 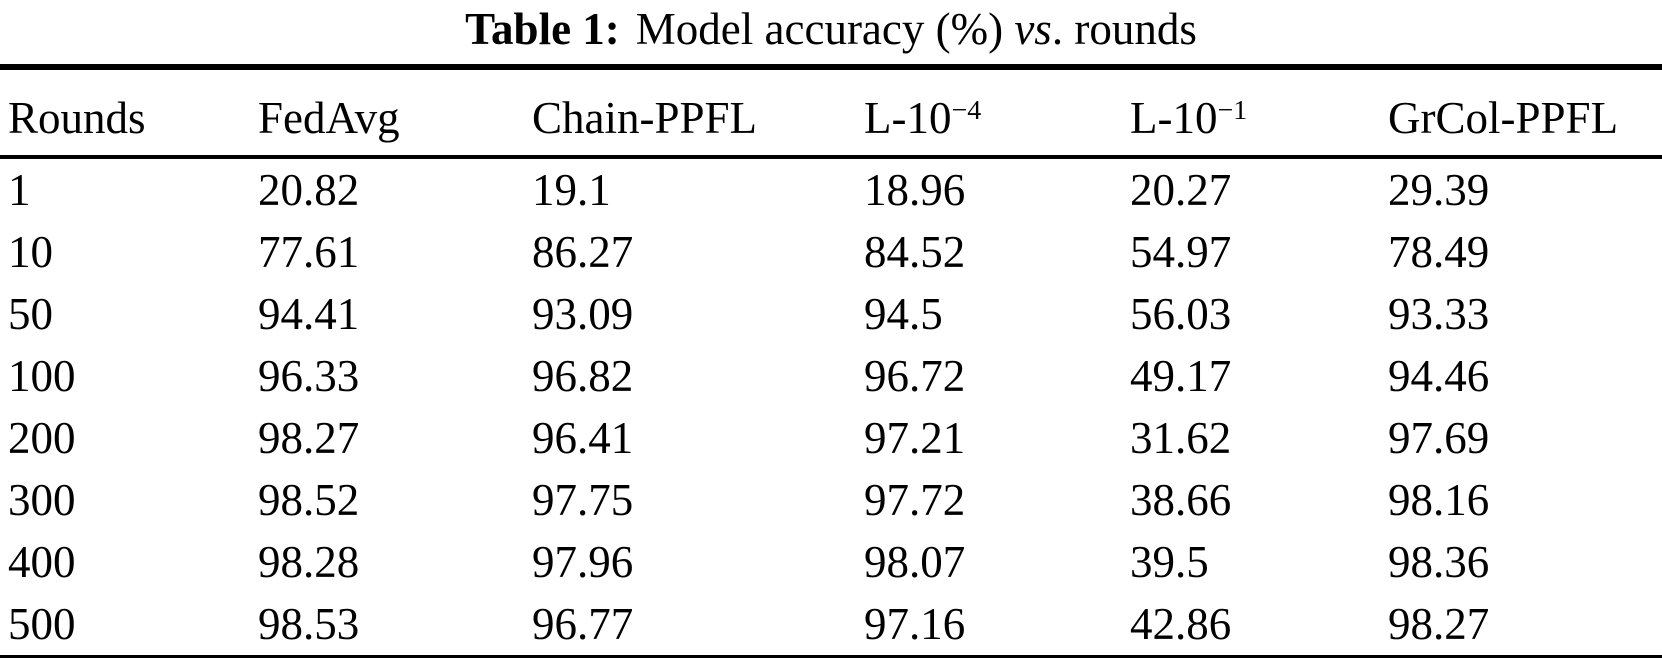 What do you see at coordinates (1503, 117) in the screenshot?
I see `column-header-text: GrCol-PPFL` at bounding box center [1503, 117].